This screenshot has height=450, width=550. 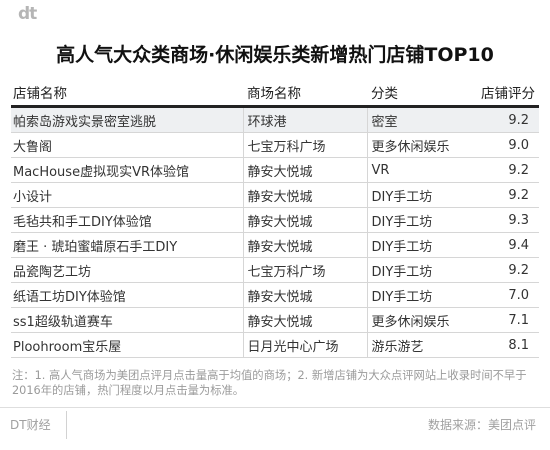 What do you see at coordinates (27, 14) in the screenshot?
I see `brand-logo: dt` at bounding box center [27, 14].